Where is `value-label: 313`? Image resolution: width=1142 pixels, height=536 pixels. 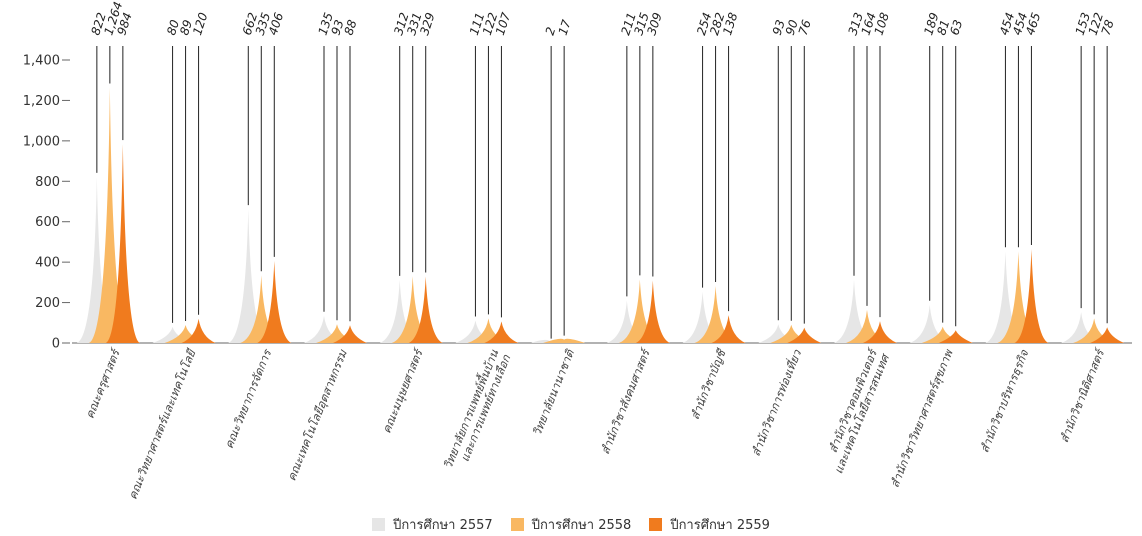
value-label: 313 is located at coordinates (856, 24).